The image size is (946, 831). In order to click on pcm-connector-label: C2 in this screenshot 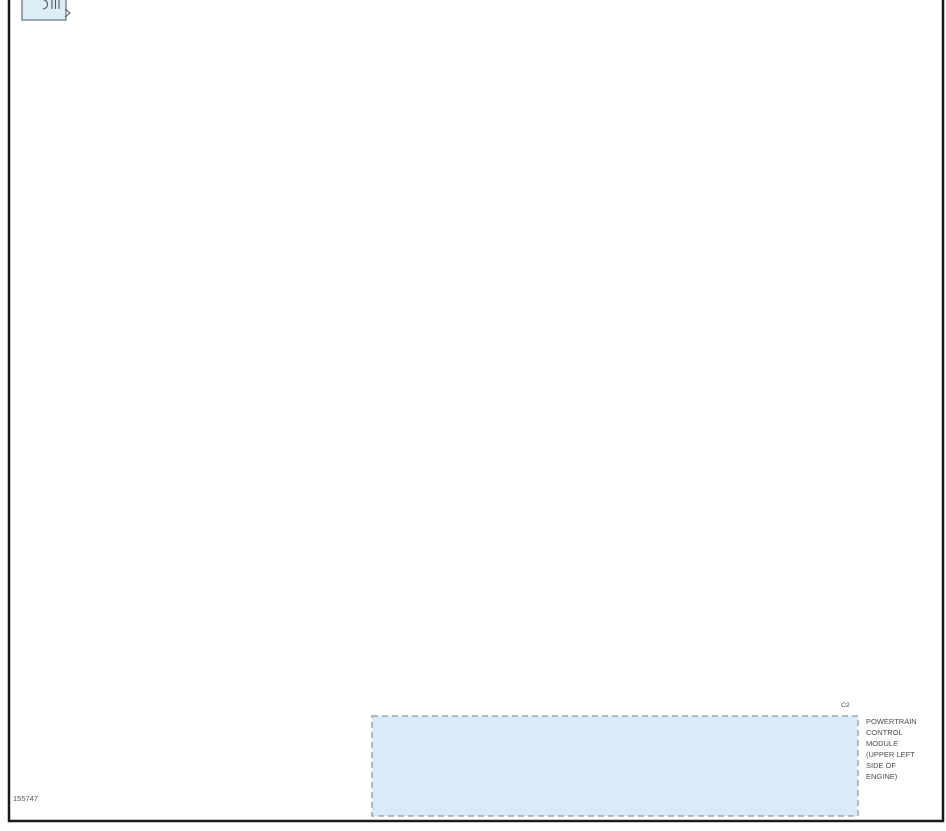, I will do `click(845, 705)`.